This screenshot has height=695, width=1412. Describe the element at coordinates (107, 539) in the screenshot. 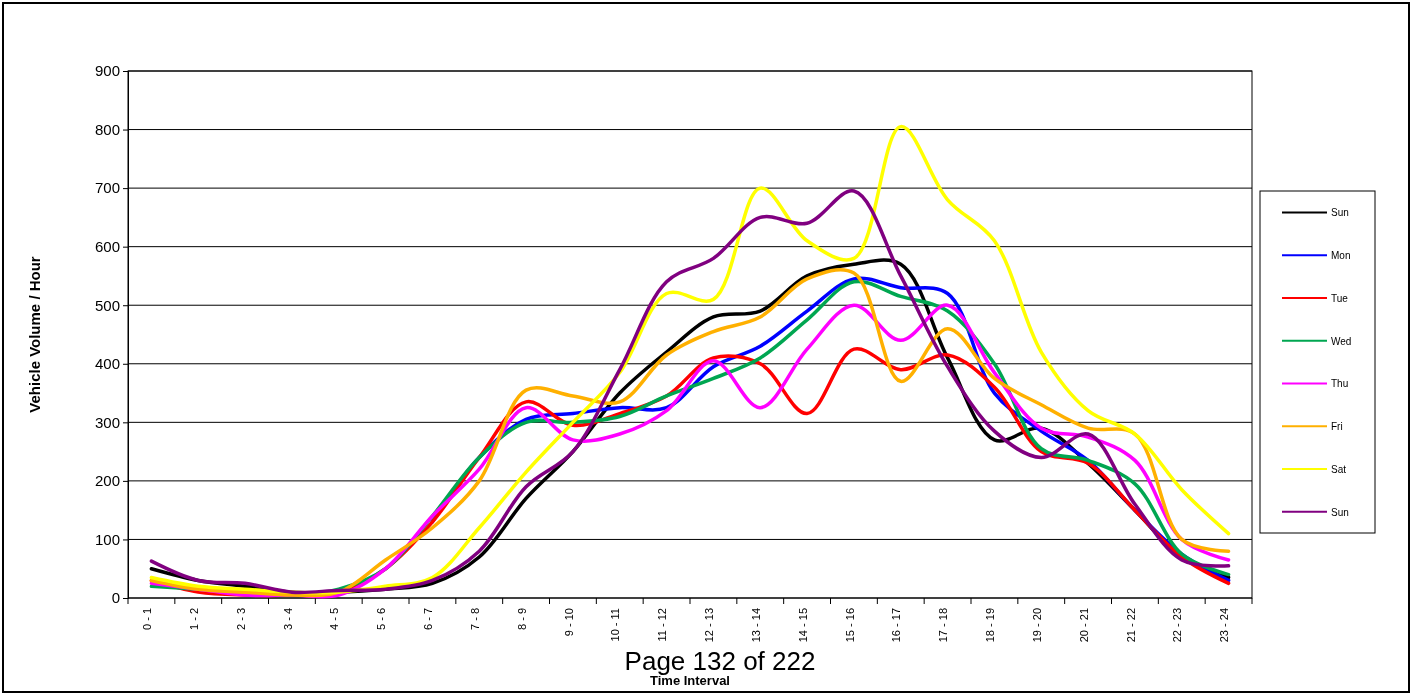

I see `y-tick-label: 100` at that location.